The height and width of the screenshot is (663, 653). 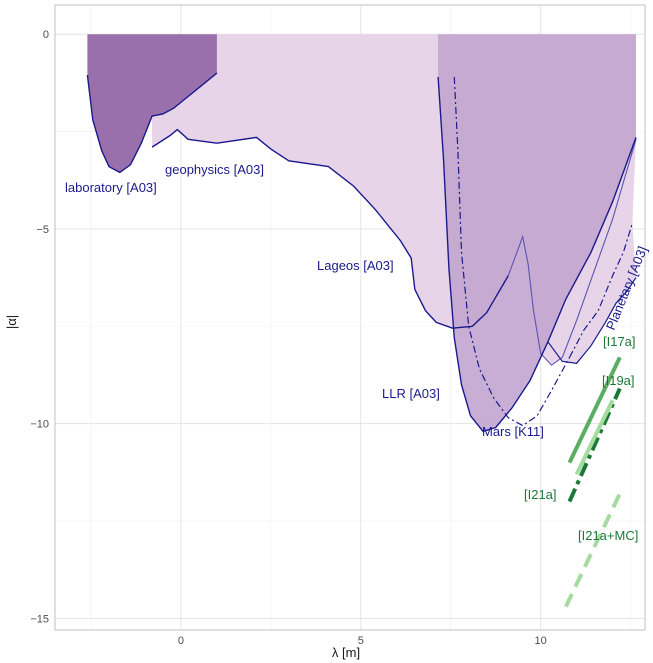 I want to click on boundary-planetary-dashed, so click(x=600, y=290).